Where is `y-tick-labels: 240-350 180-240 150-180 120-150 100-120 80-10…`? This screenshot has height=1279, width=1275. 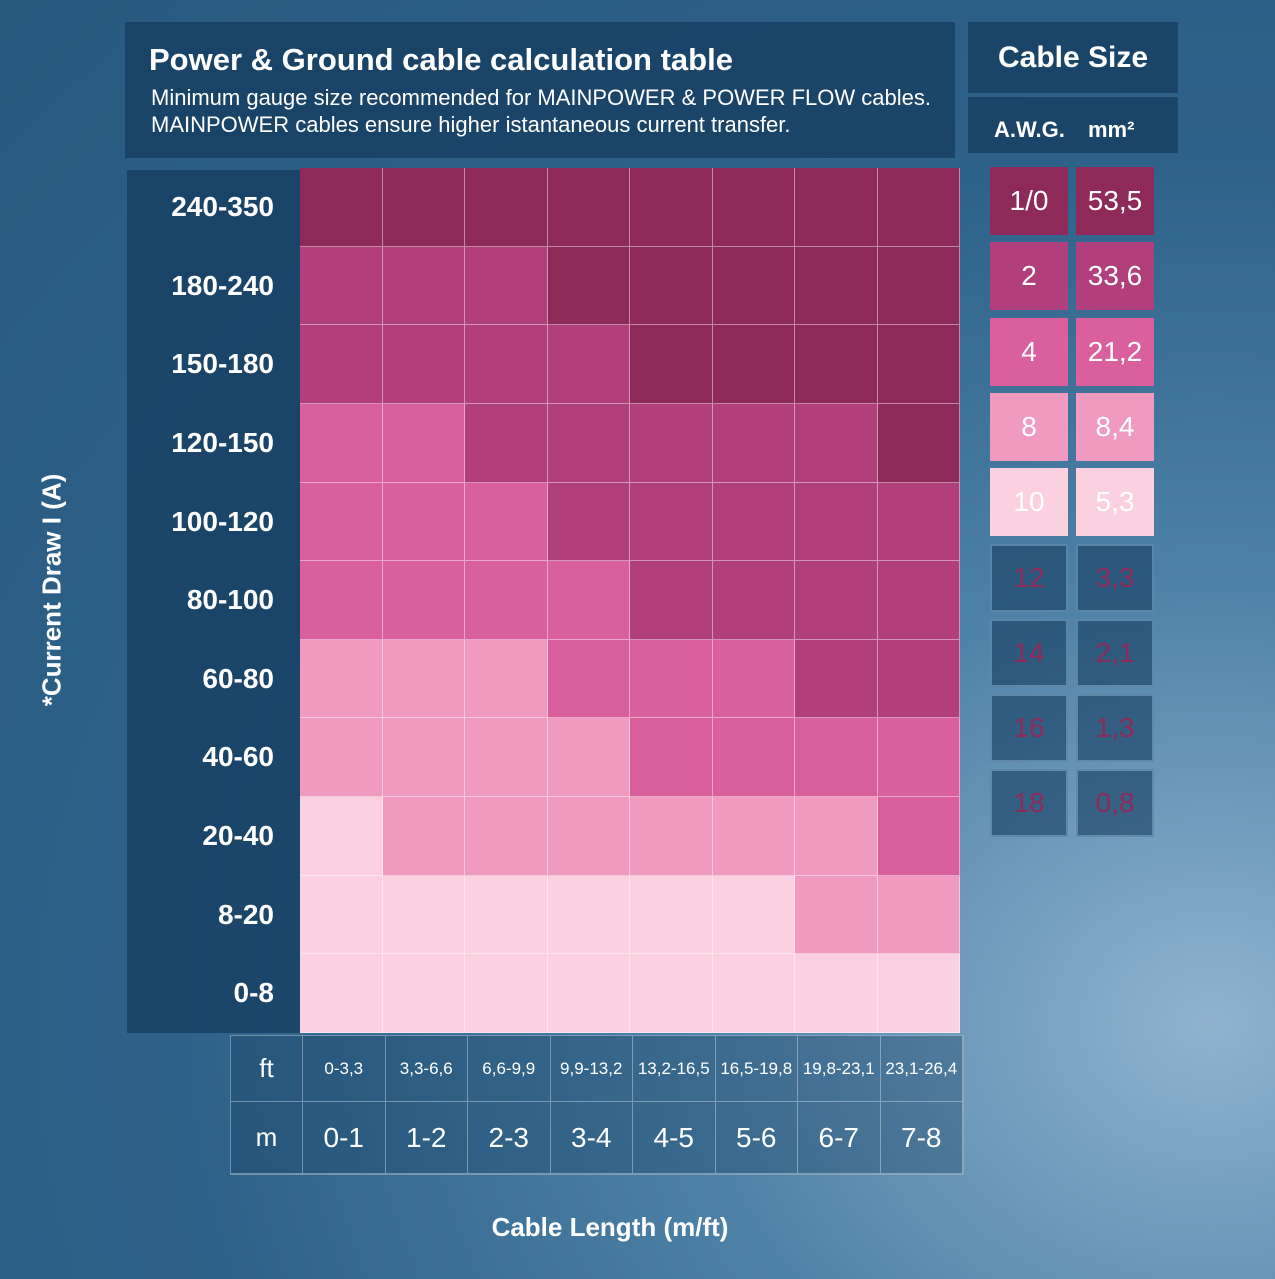 y-tick-labels: 240-350 180-240 150-180 120-150 100-120 80-10… is located at coordinates (214, 601).